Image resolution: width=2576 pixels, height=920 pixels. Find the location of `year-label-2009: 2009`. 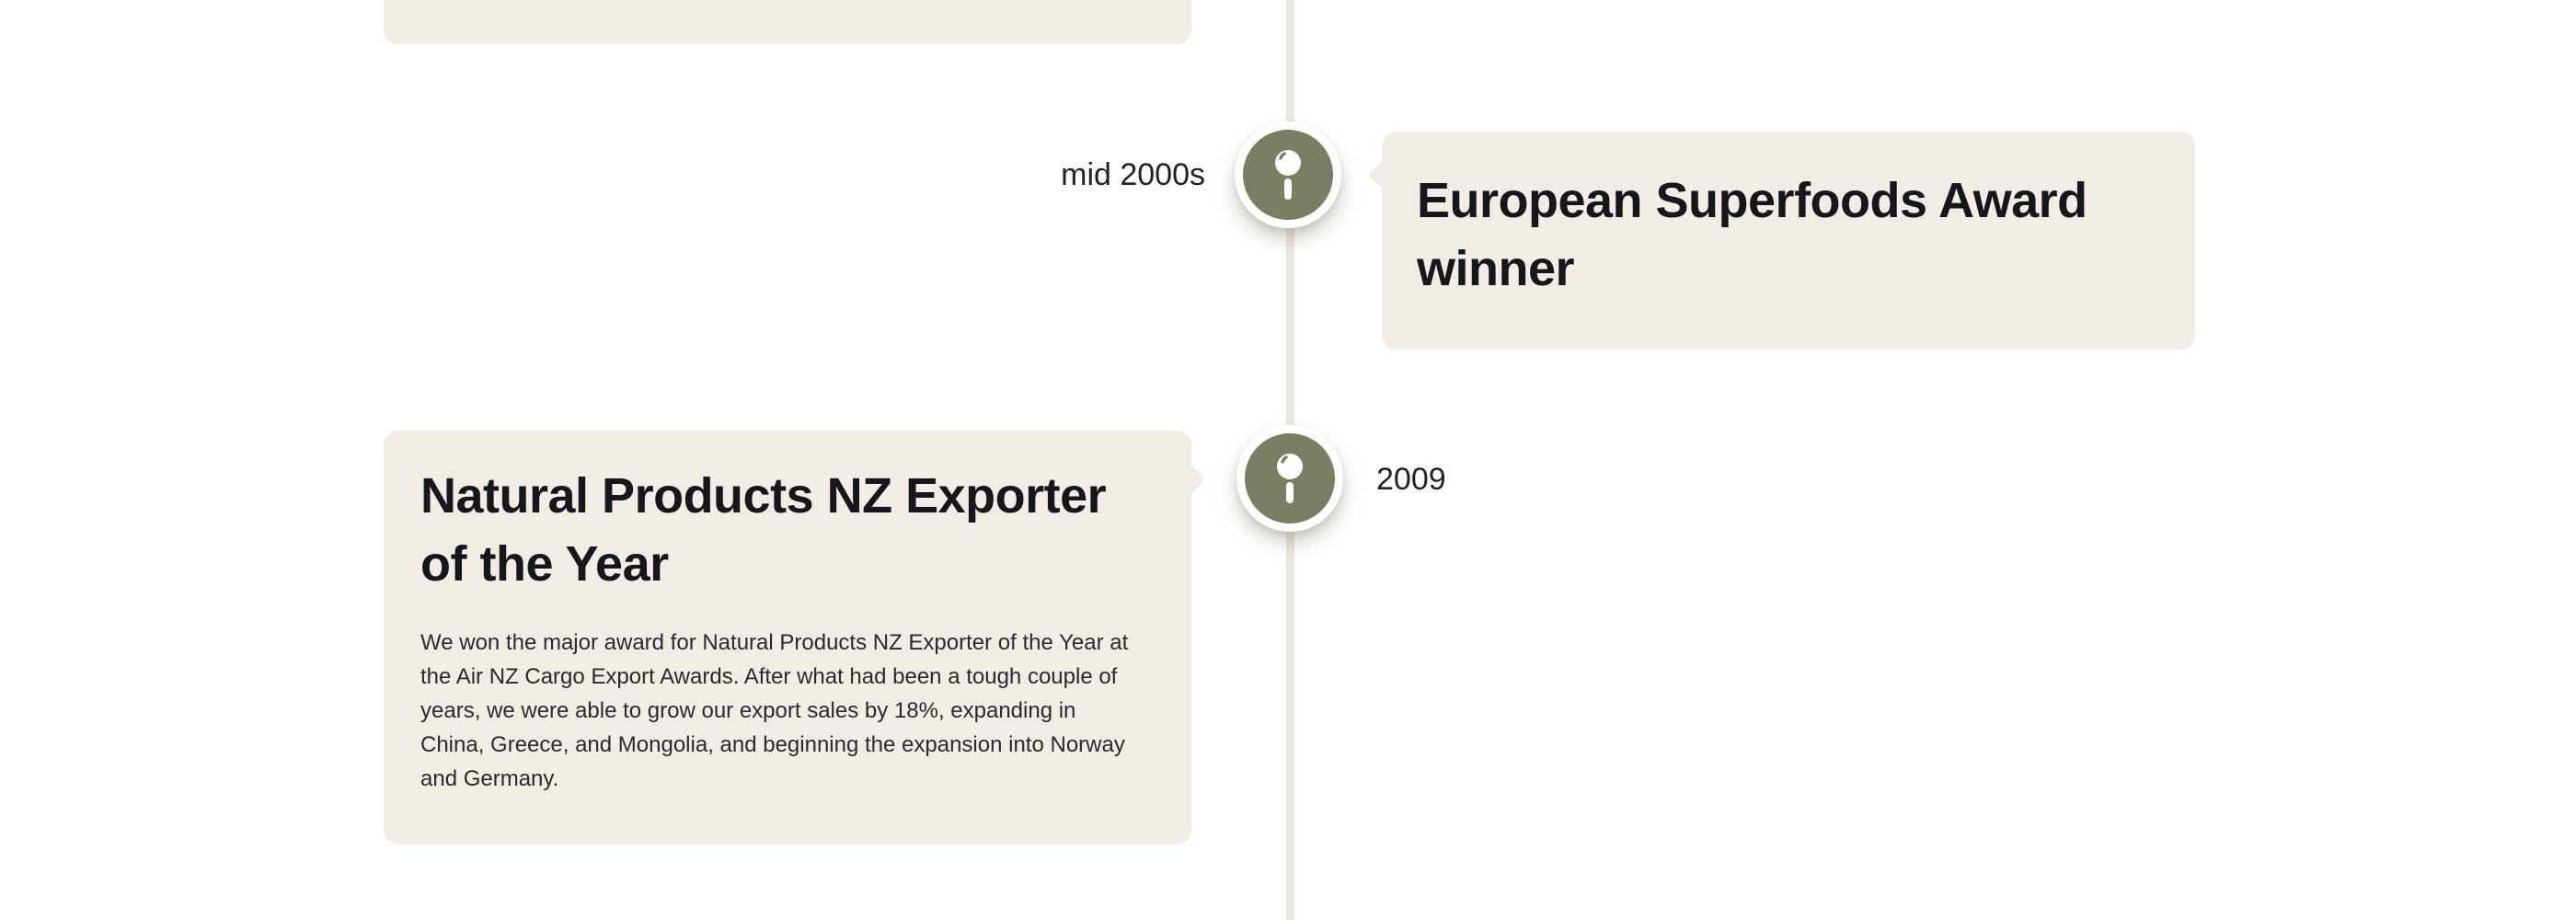

year-label-2009: 2009 is located at coordinates (1411, 479).